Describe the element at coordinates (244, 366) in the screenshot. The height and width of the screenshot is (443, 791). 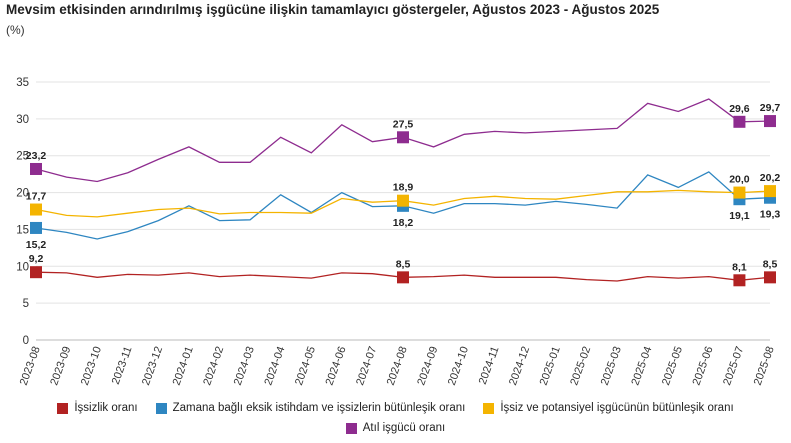
I see `x-tick-label-2024-03: 2024-03` at that location.